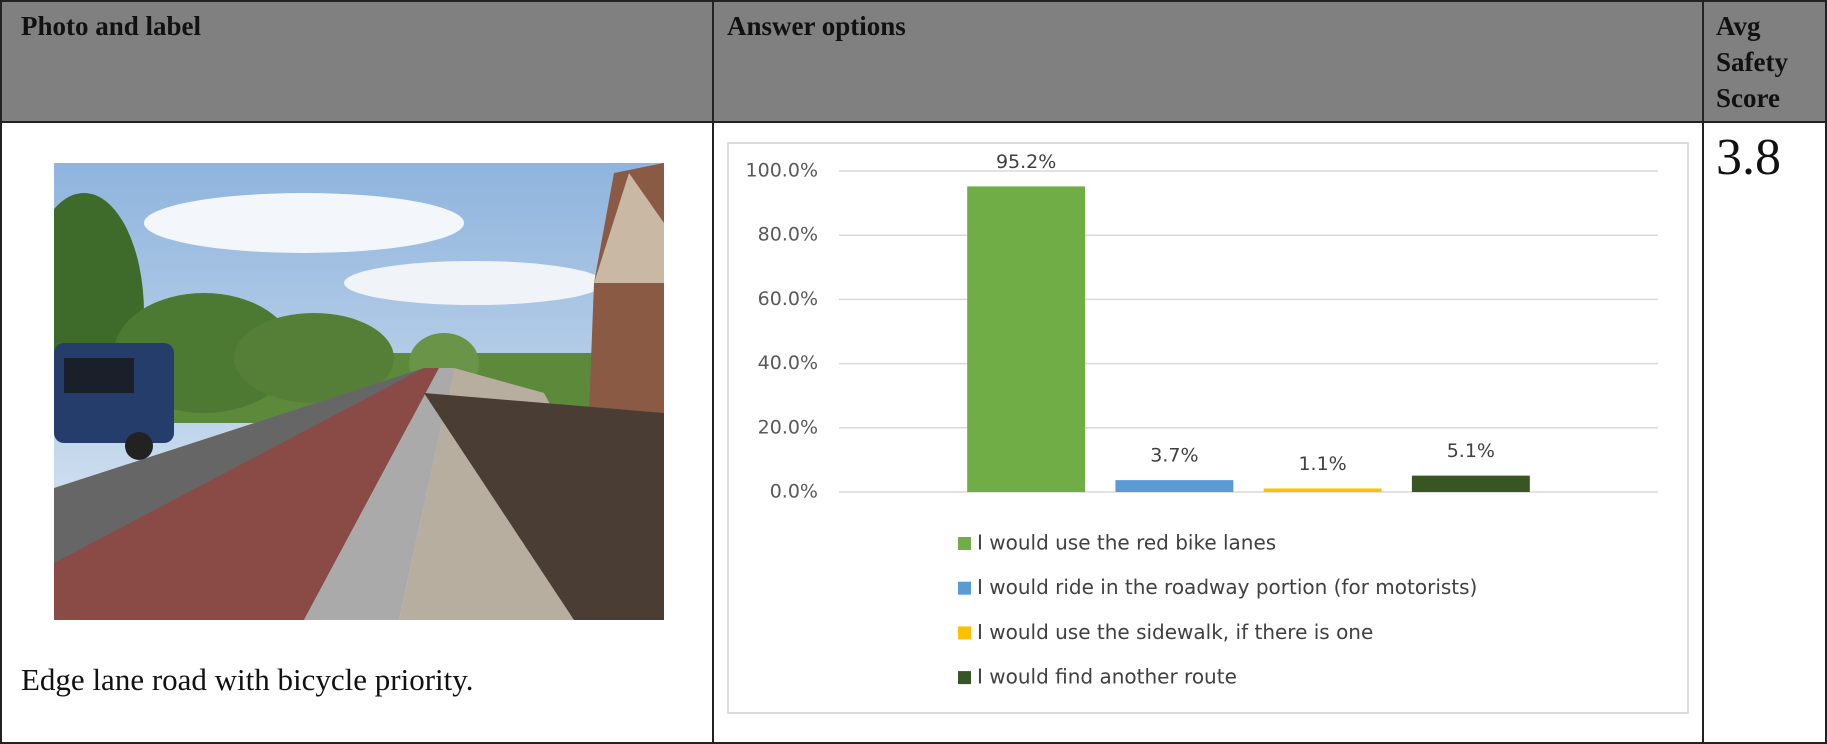  What do you see at coordinates (788, 235) in the screenshot?
I see `y-tick-label: 80.0%` at bounding box center [788, 235].